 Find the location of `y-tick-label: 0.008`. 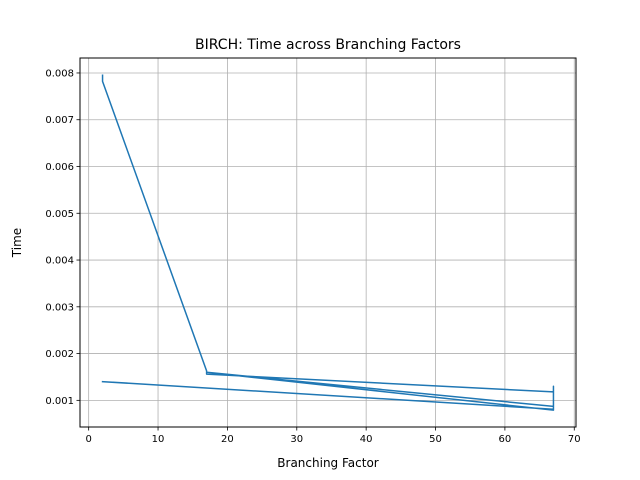

y-tick-label: 0.008 is located at coordinates (59, 73).